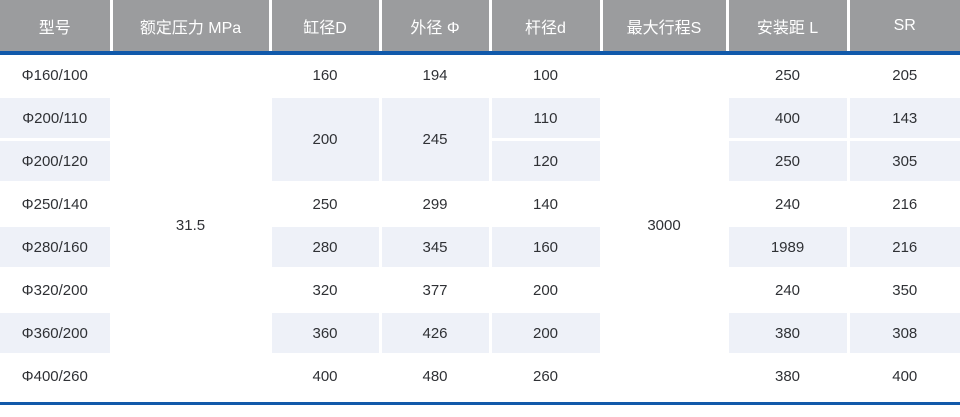 This screenshot has height=417, width=960. What do you see at coordinates (904, 333) in the screenshot?
I see `cell-sr: 308` at bounding box center [904, 333].